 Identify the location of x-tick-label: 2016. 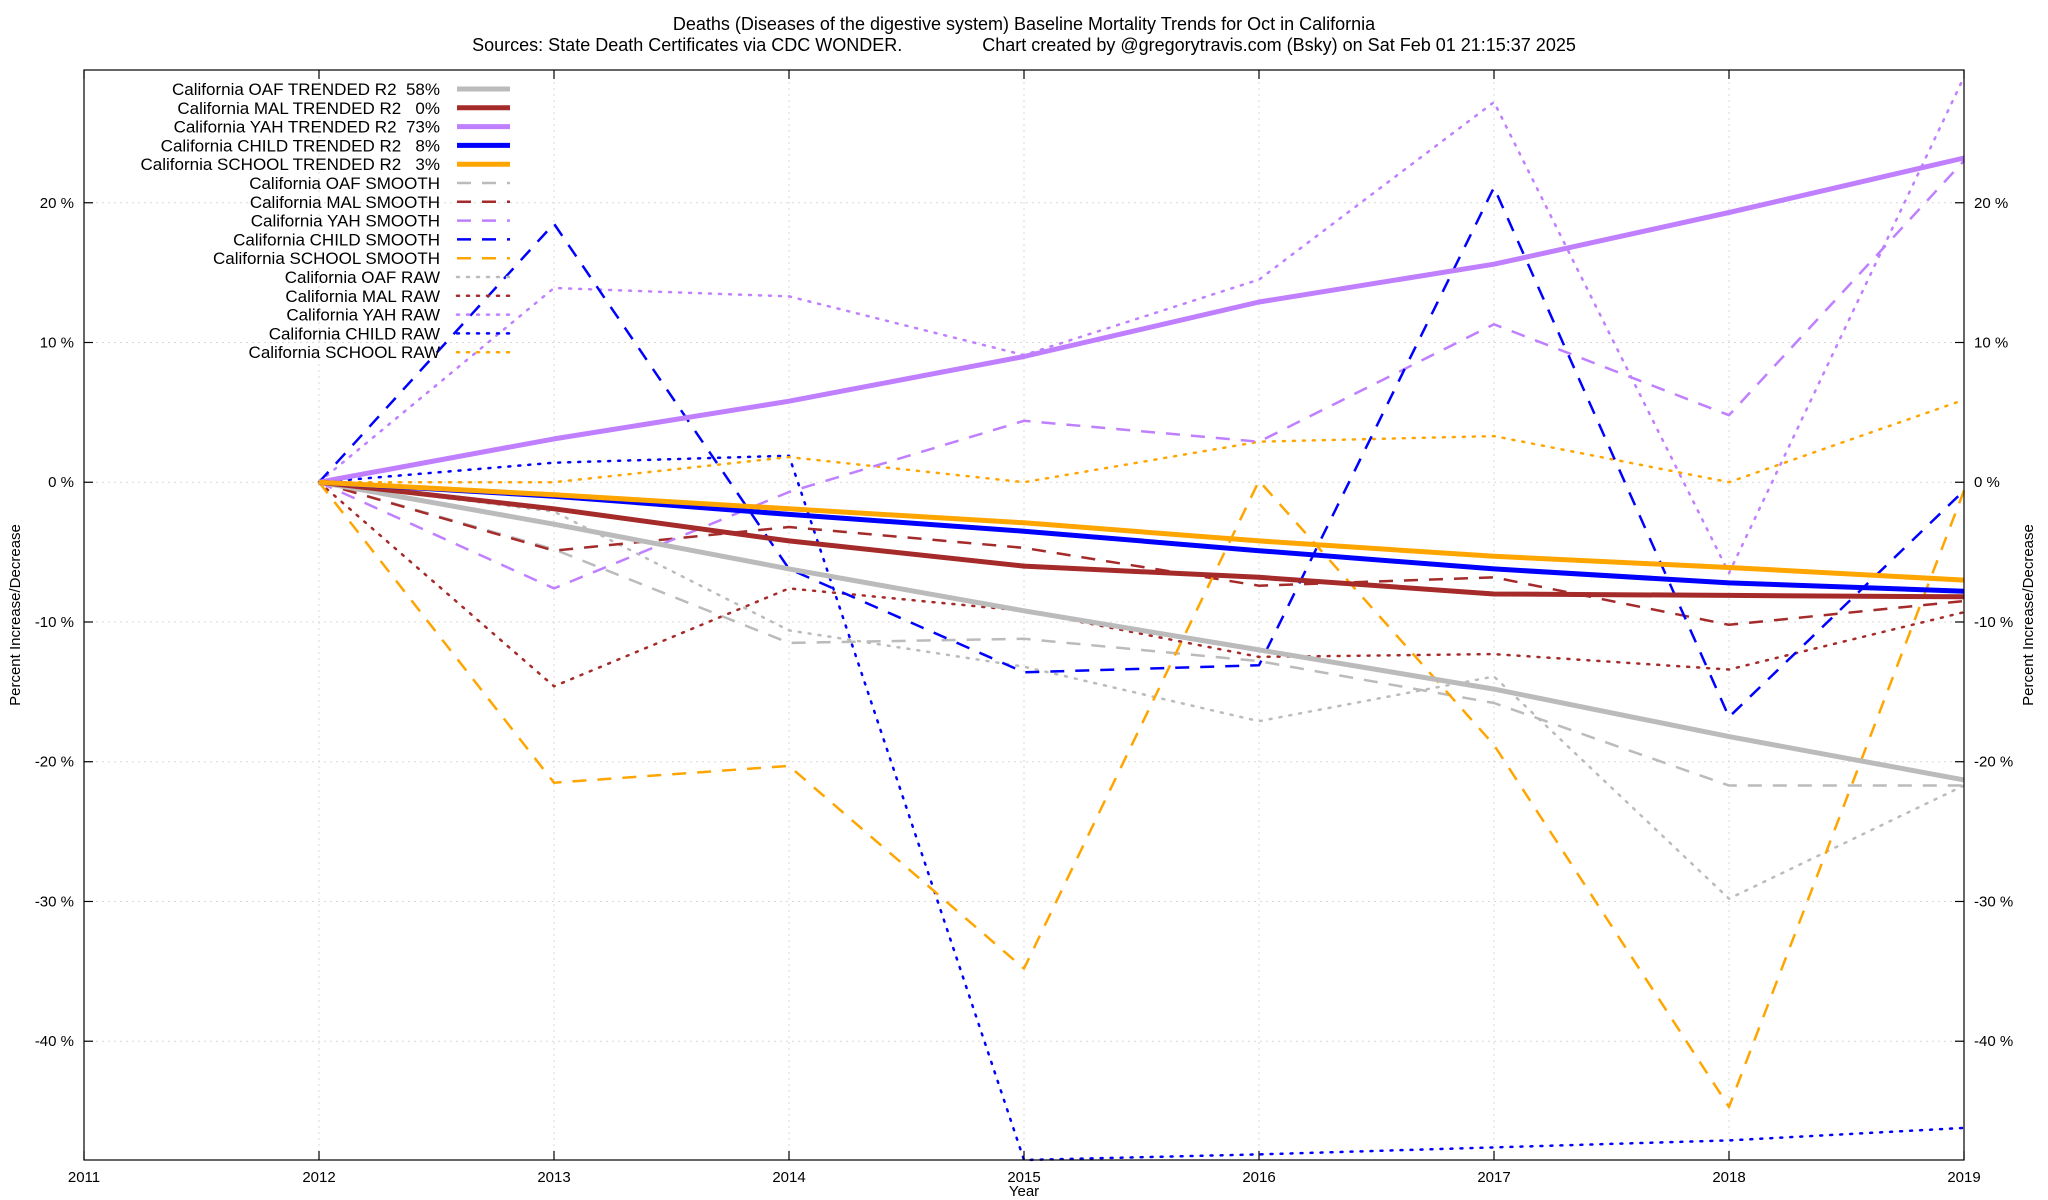
(1258, 1177).